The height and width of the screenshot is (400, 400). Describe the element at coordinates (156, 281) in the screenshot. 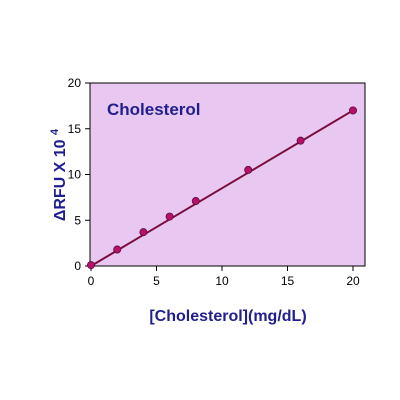

I see `x-tick-label: 5` at that location.